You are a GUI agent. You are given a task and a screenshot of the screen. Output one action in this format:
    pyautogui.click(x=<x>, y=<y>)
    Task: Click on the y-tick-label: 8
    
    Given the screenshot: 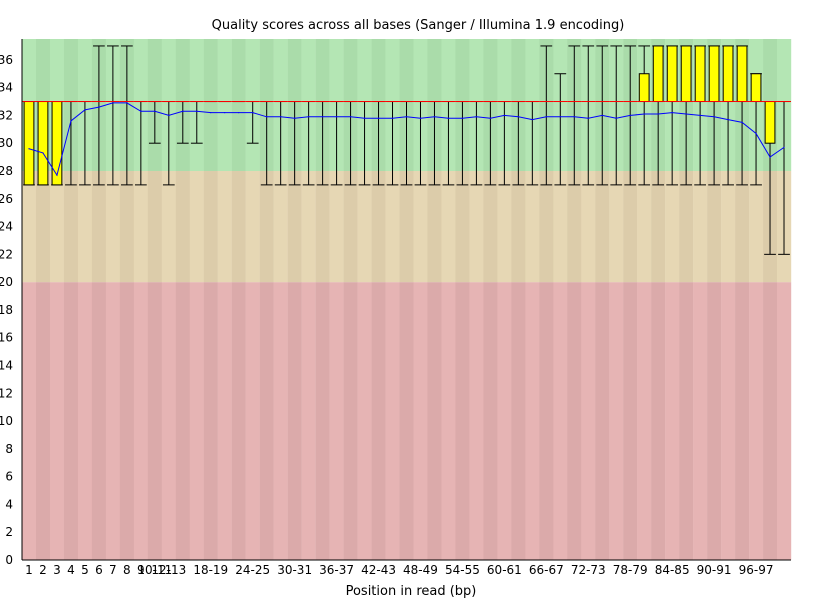 What is the action you would take?
    pyautogui.click(x=9, y=449)
    